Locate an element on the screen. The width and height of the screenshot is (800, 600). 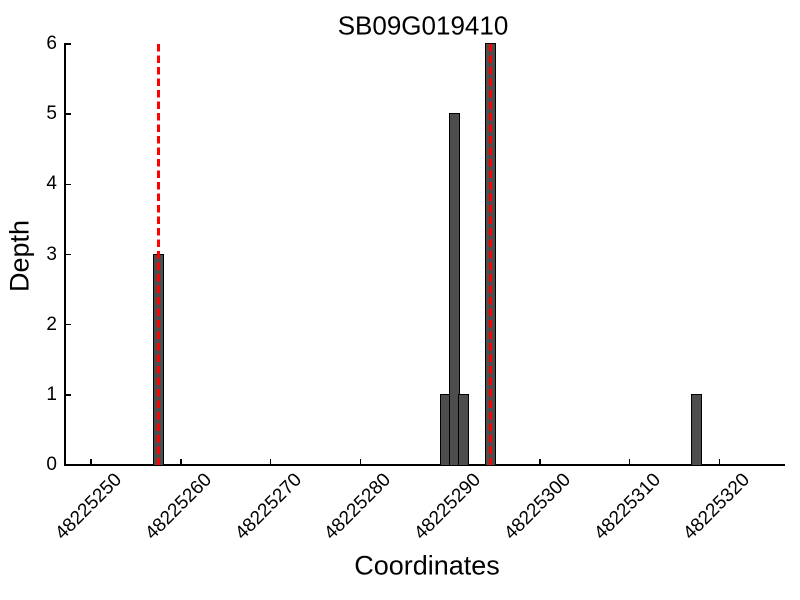
x-axis-label: Coordinates is located at coordinates (427, 565).